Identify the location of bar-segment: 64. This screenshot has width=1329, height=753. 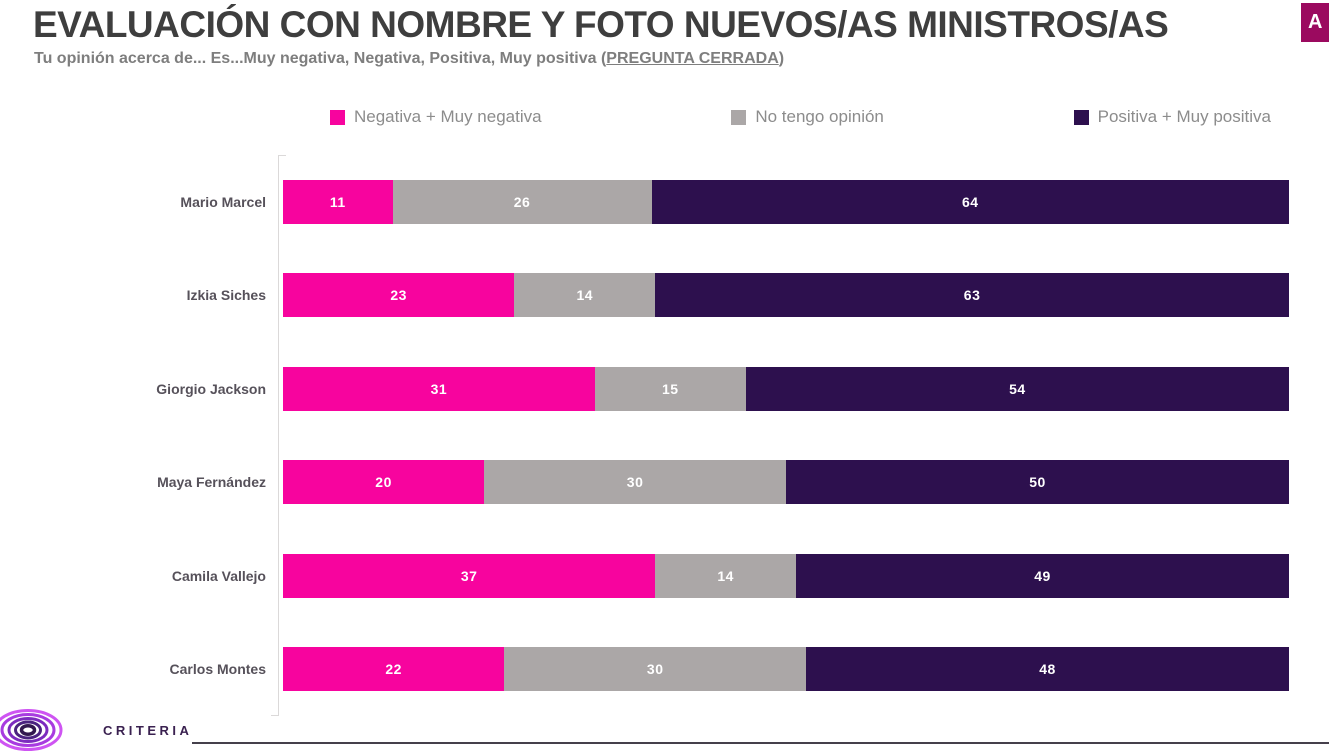
(970, 201).